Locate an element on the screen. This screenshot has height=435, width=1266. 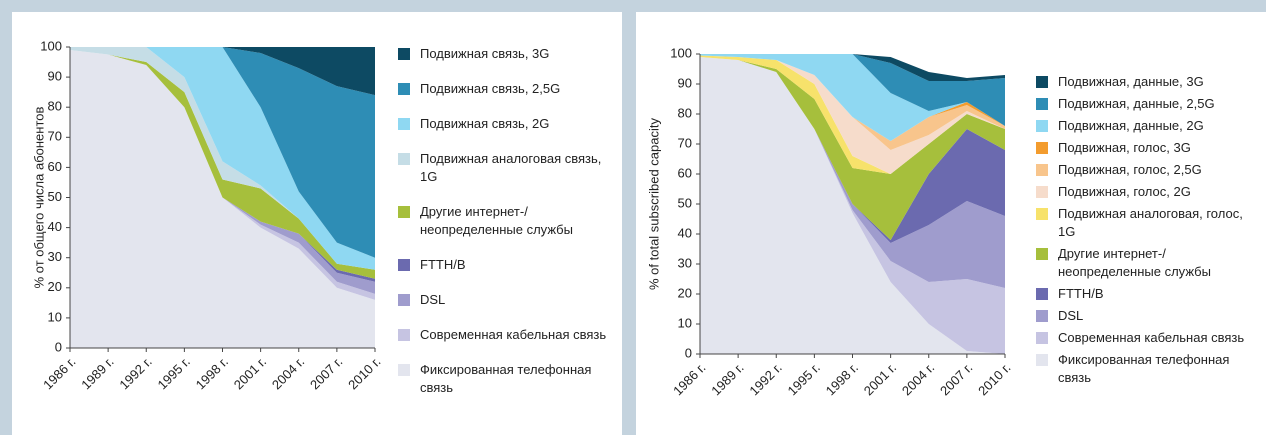
legend-label: Подвижная аналоговая, голос, 1G is located at coordinates (1150, 222).